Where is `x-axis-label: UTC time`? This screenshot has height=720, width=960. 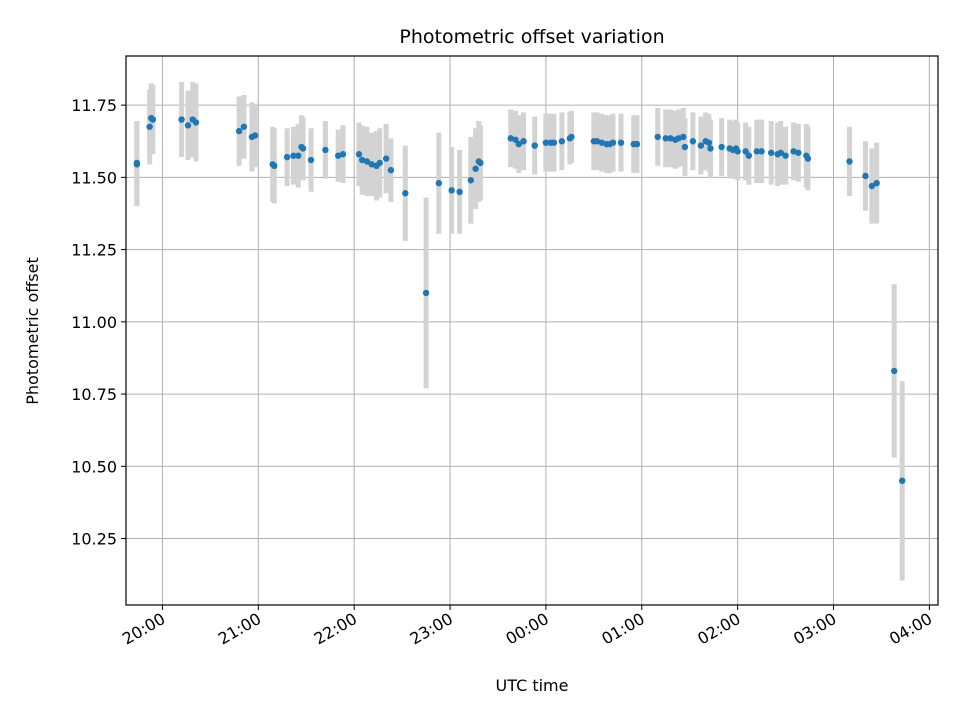
x-axis-label: UTC time is located at coordinates (532, 685).